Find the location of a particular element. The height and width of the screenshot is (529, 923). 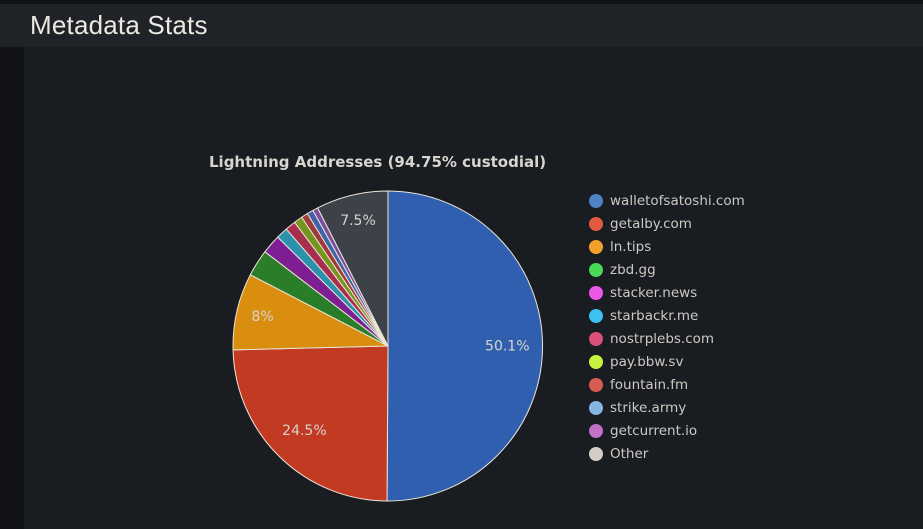

legend-item: starbackr.me is located at coordinates (667, 315).